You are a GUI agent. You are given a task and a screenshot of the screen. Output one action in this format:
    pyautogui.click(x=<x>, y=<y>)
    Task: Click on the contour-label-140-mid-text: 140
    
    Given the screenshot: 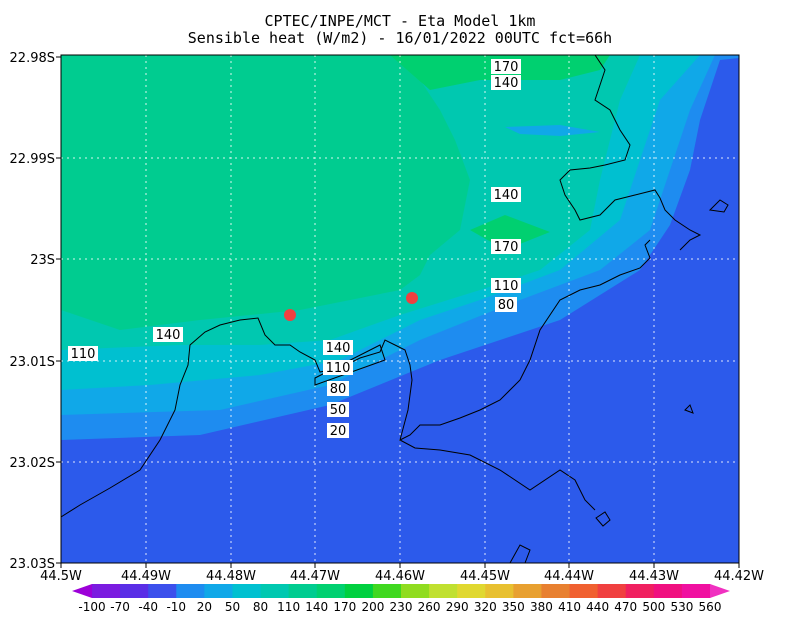 What is the action you would take?
    pyautogui.click(x=506, y=195)
    